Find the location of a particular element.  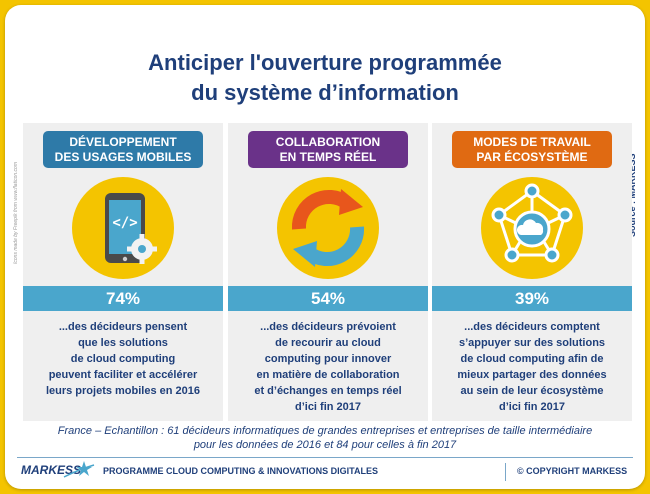

badge-ecosystem: MODES DE TRAVAIL PAR ÉCOSYSTÈME is located at coordinates (532, 149).